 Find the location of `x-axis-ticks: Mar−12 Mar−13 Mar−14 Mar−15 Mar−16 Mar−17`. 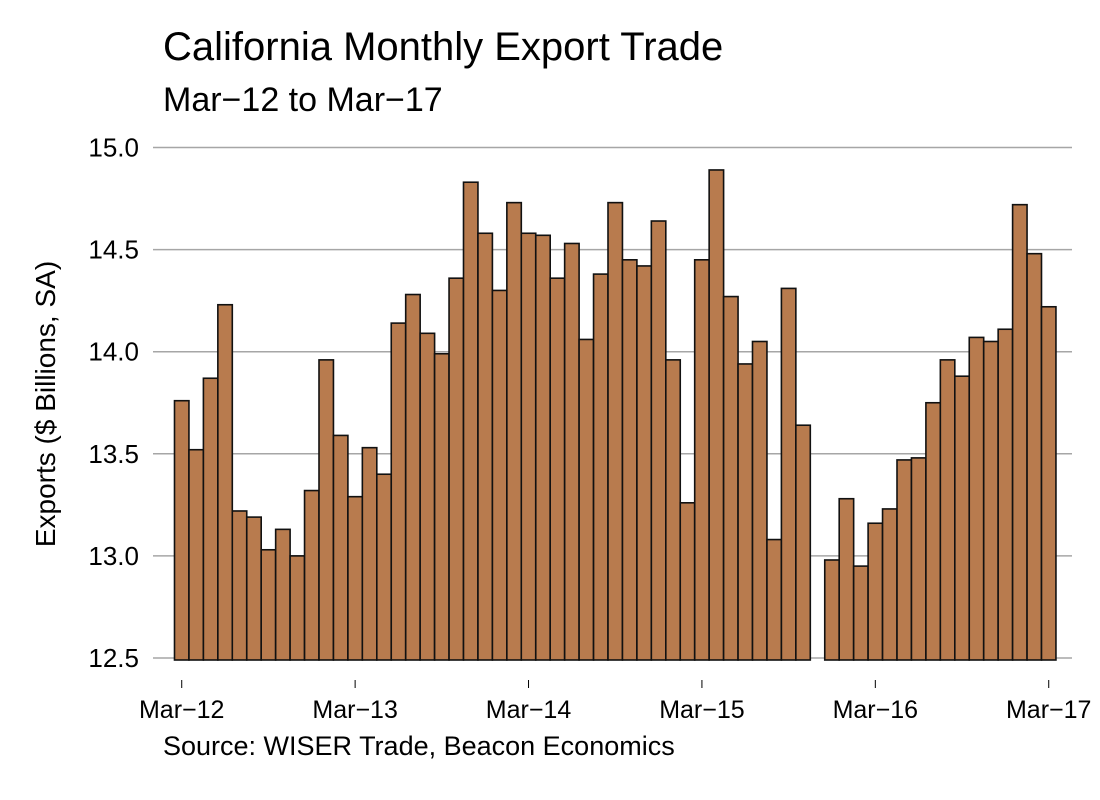

x-axis-ticks: Mar−12 Mar−13 Mar−14 Mar−15 Mar−16 Mar−17 is located at coordinates (615, 702).